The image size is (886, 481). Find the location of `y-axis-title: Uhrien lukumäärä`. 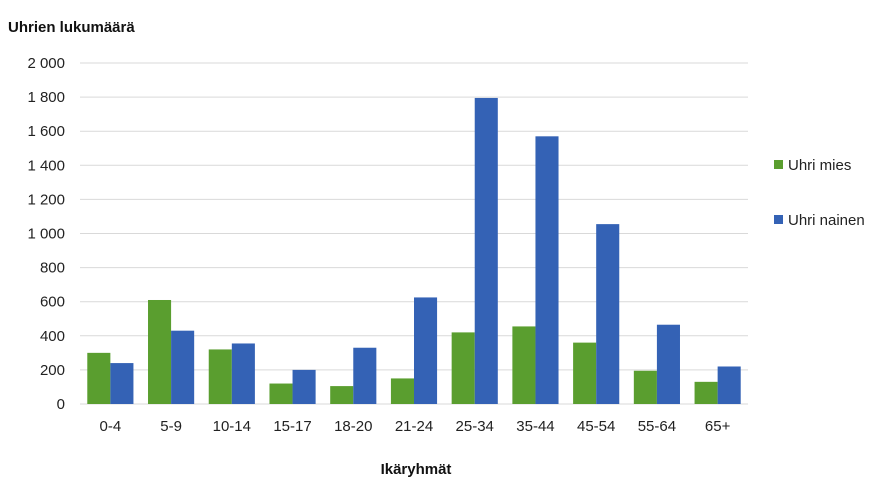

y-axis-title: Uhrien lukumäärä is located at coordinates (71, 27).